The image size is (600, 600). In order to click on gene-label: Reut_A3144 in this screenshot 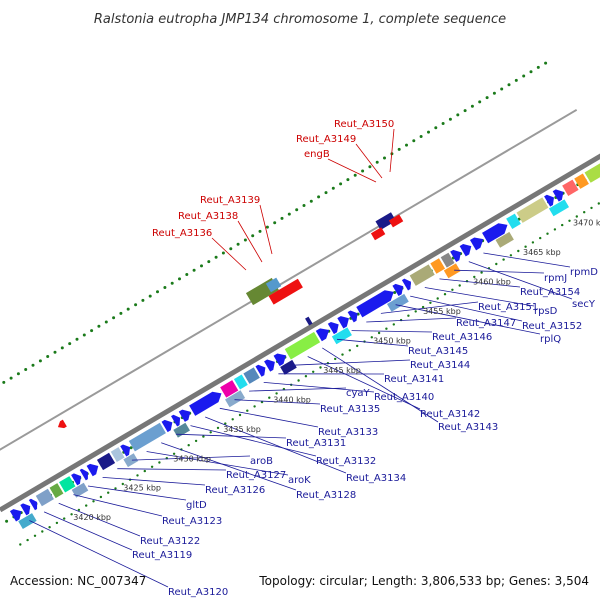, I will do `click(440, 365)`.